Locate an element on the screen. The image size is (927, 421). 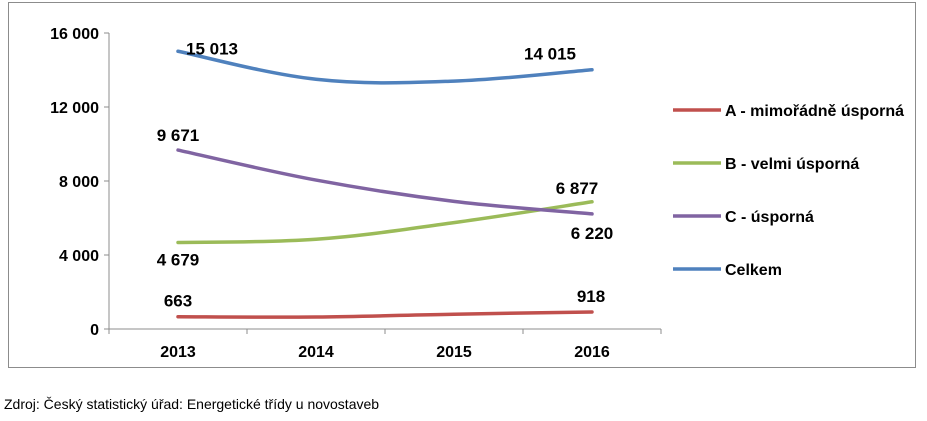
data-label: 14 015 is located at coordinates (550, 54).